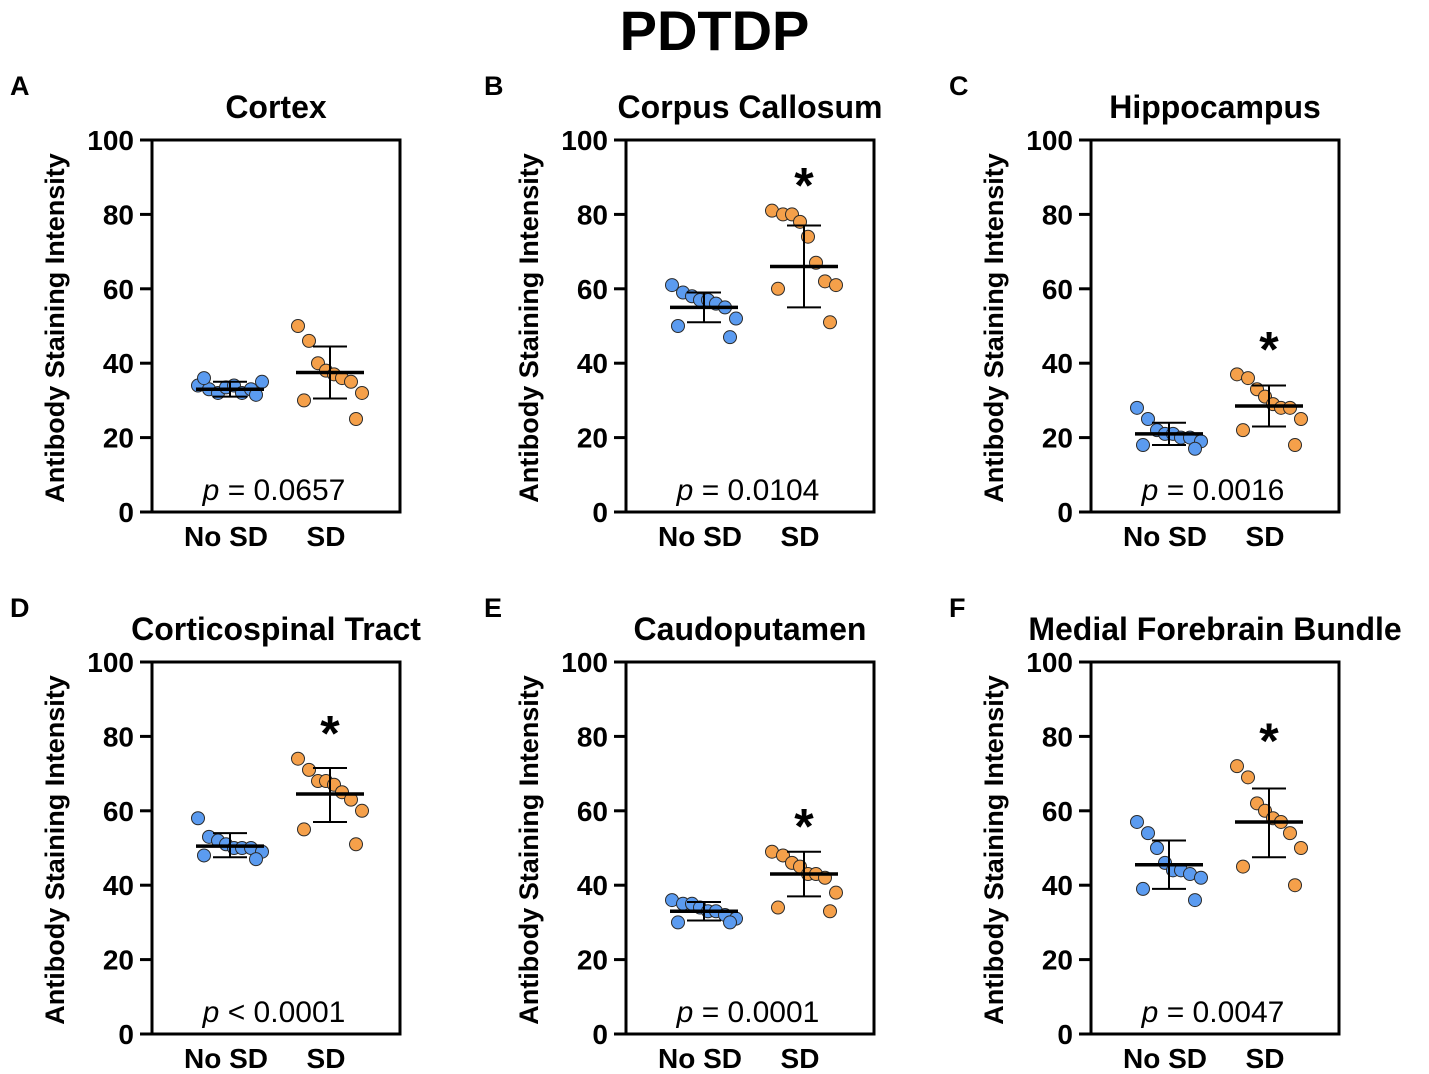 Image resolution: width=1429 pixels, height=1074 pixels. I want to click on panel-d-p-value: p < 0.0001, so click(274, 1012).